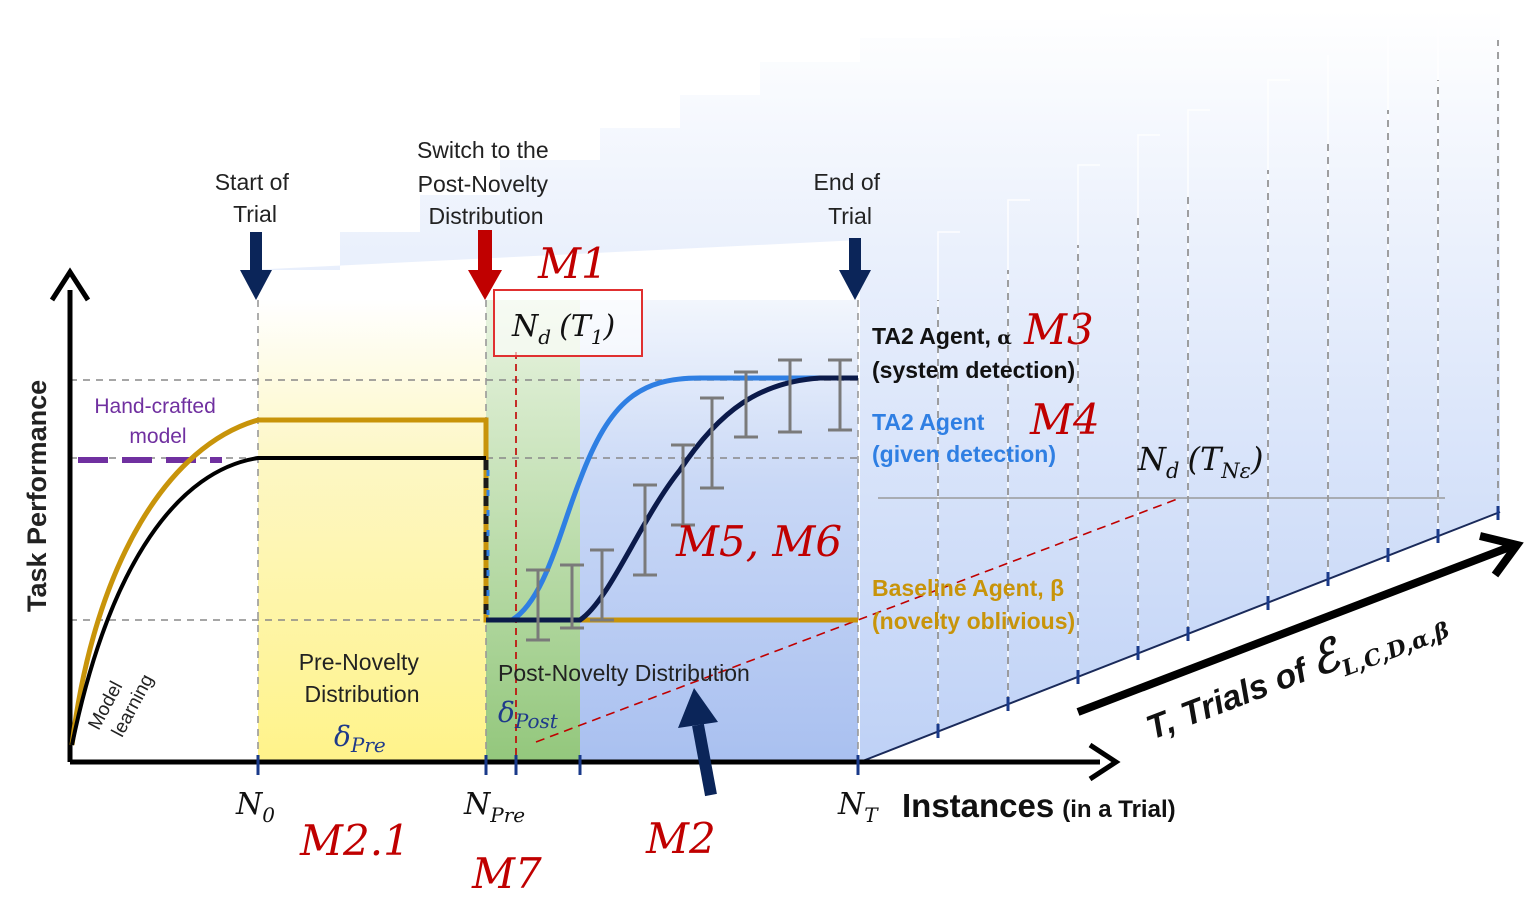  Describe the element at coordinates (558, 765) in the screenshot. I see `x-ticks` at that location.